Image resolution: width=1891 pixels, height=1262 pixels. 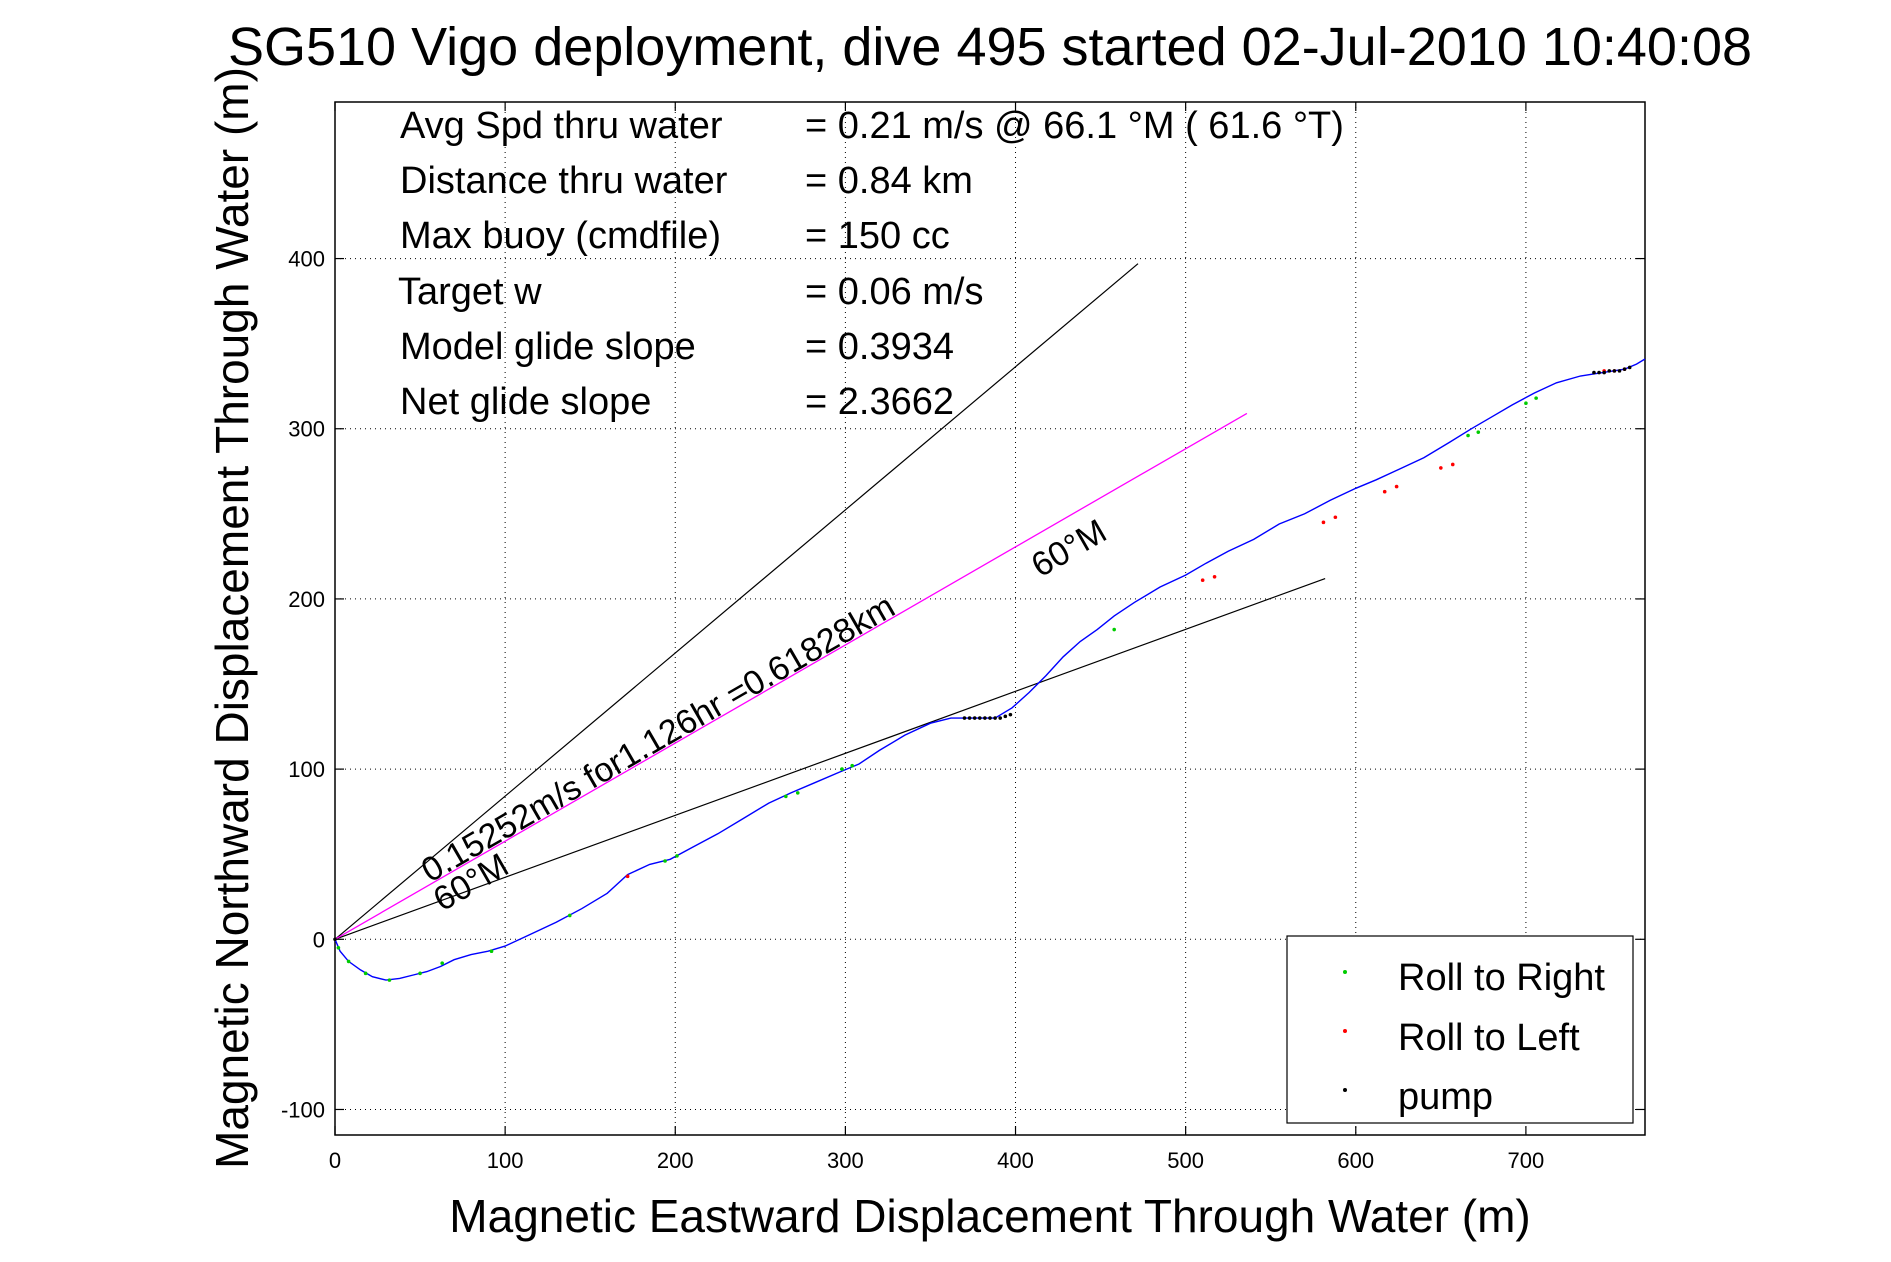 I want to click on y-tick-label: 100, so click(x=306, y=769).